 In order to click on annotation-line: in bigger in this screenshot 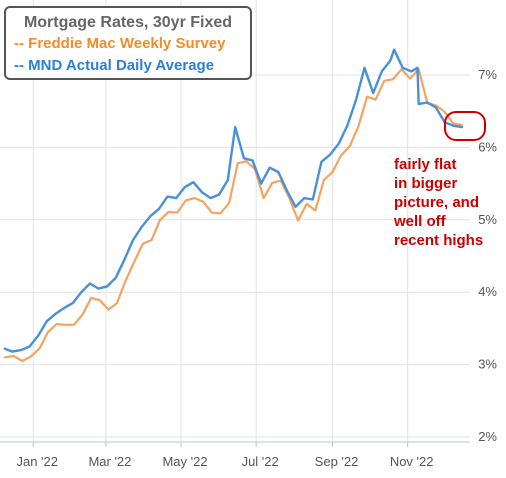, I will do `click(426, 183)`.